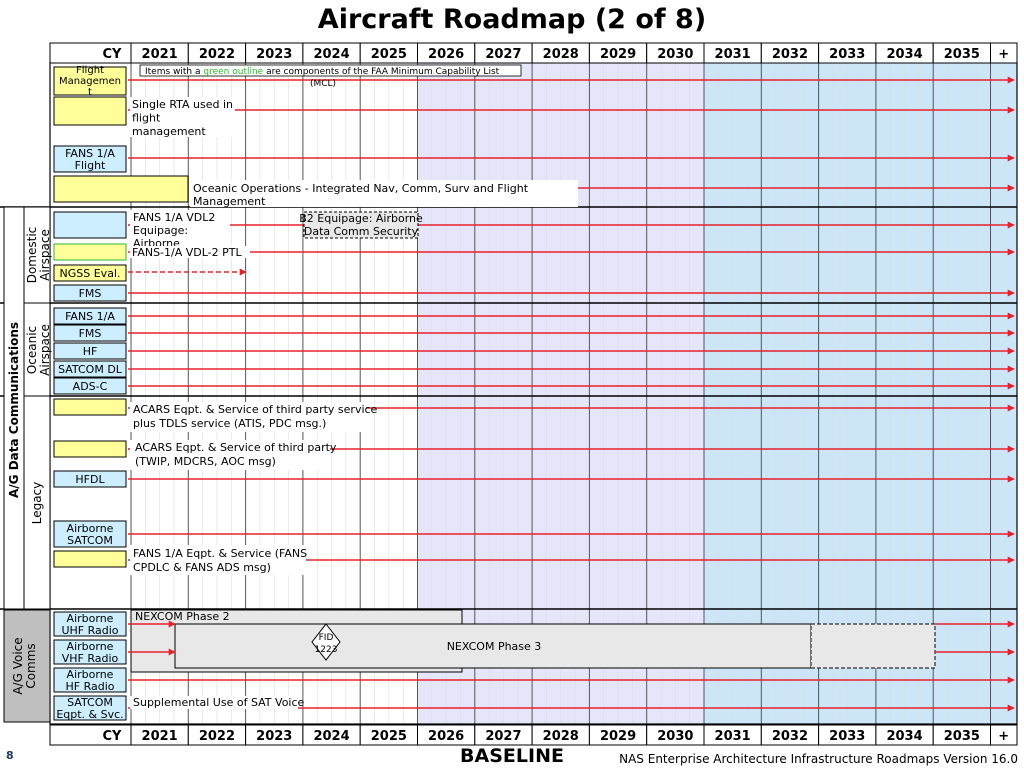 This screenshot has height=768, width=1024. I want to click on row-fans_oce, so click(90, 316).